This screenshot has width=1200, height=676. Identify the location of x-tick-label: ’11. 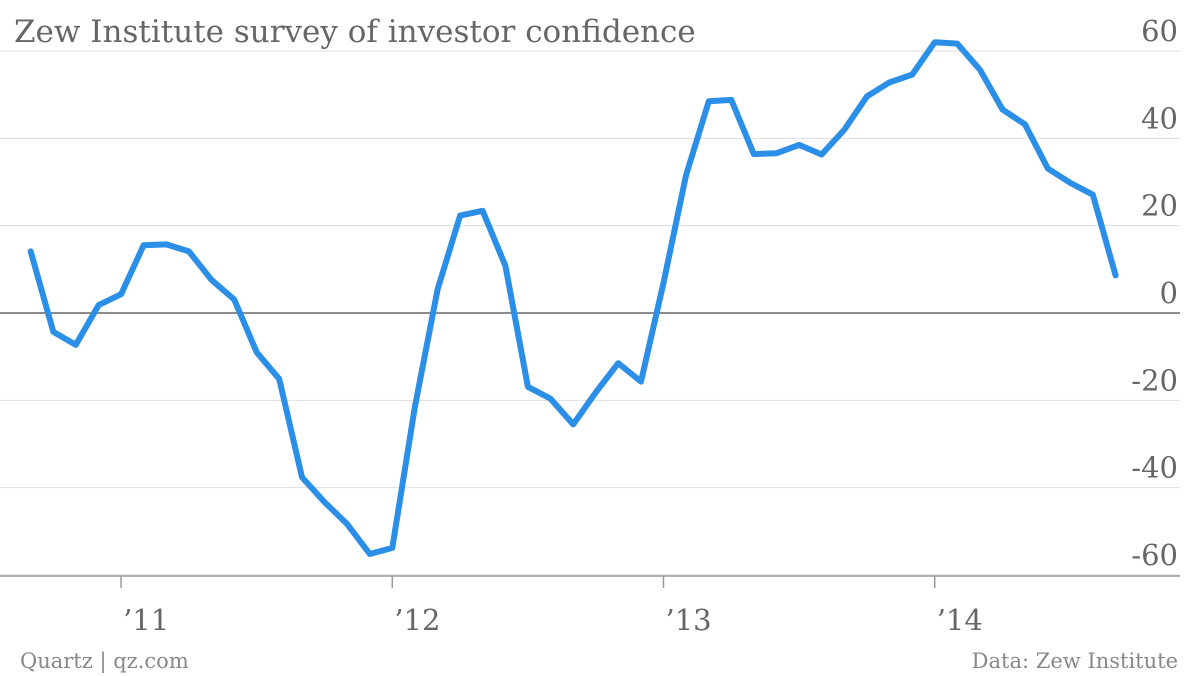
(146, 620).